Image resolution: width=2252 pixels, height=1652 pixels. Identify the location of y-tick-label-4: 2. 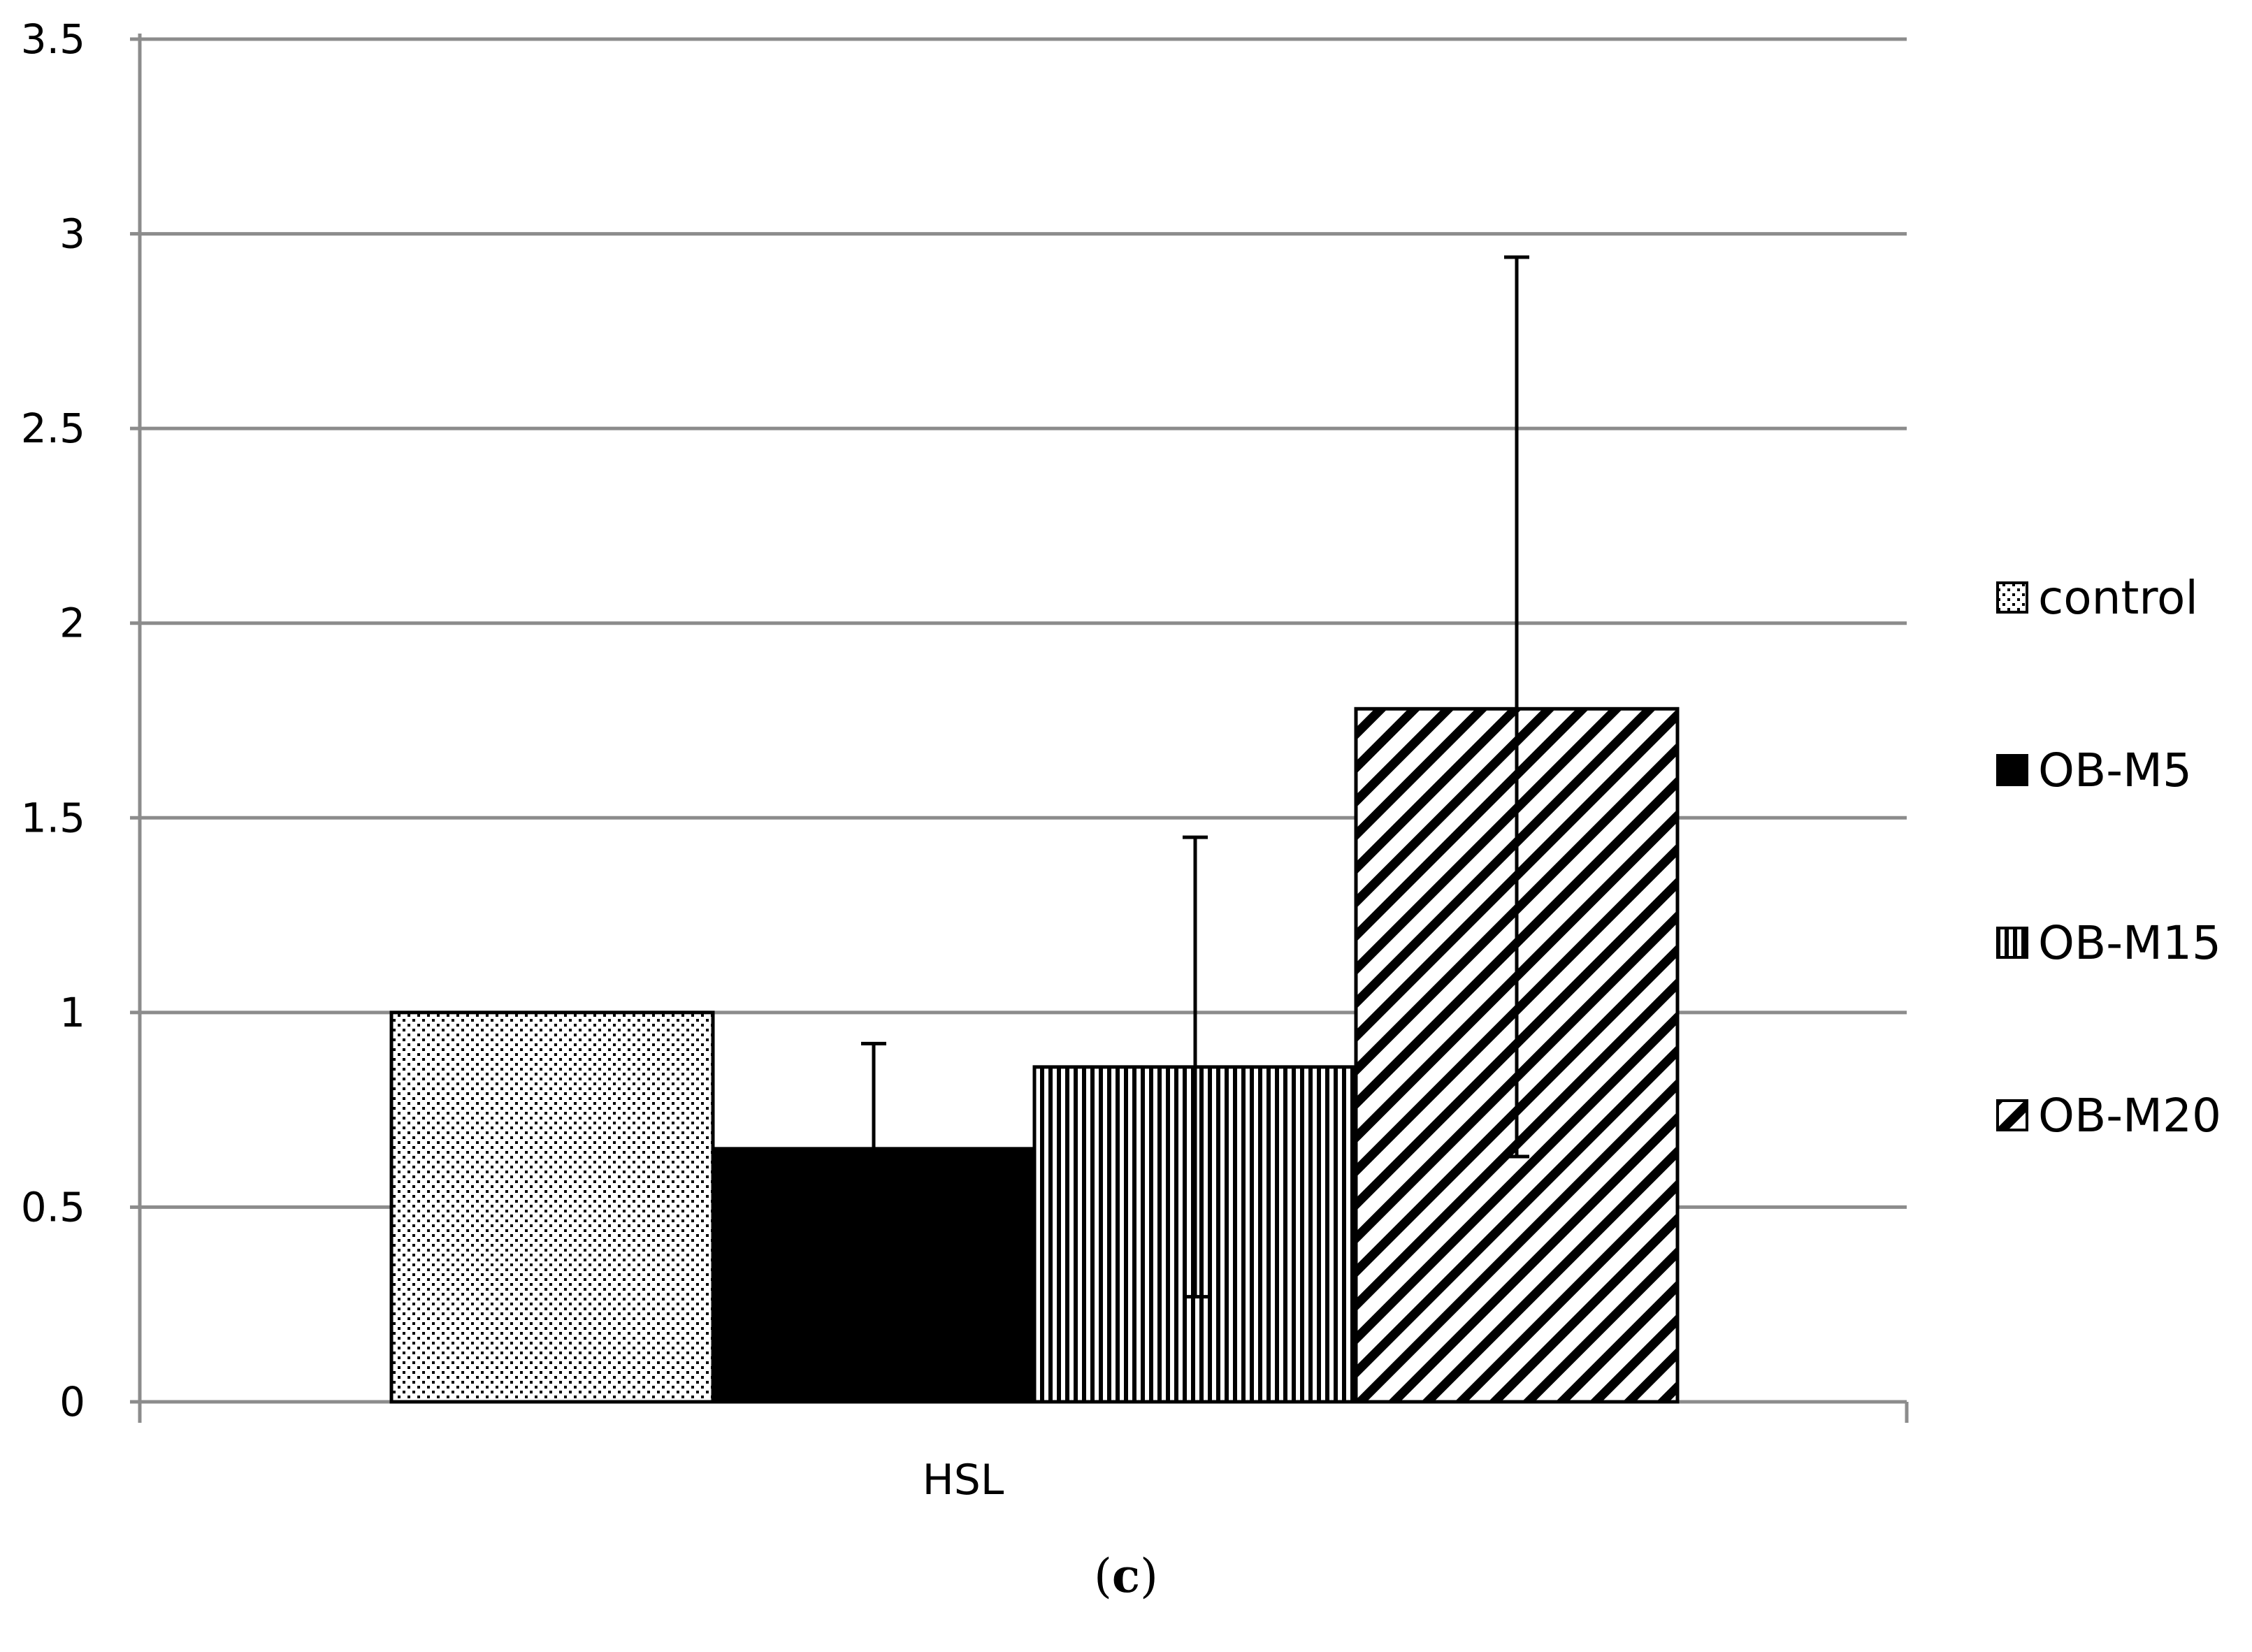
(72, 623).